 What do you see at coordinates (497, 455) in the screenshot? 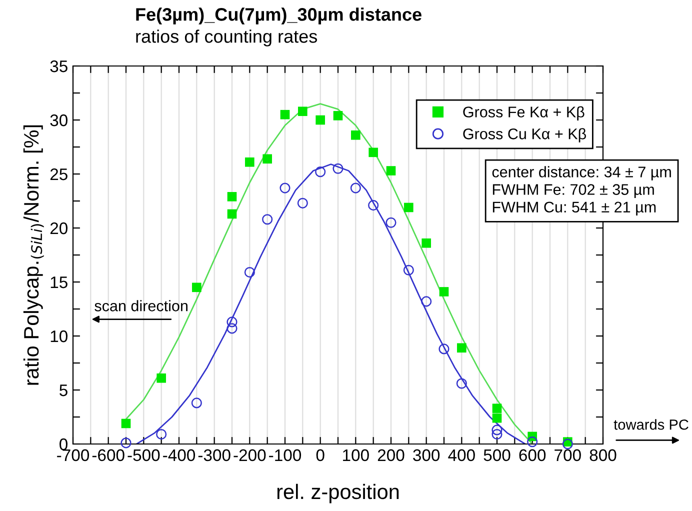
I see `x-tick-label: 500` at bounding box center [497, 455].